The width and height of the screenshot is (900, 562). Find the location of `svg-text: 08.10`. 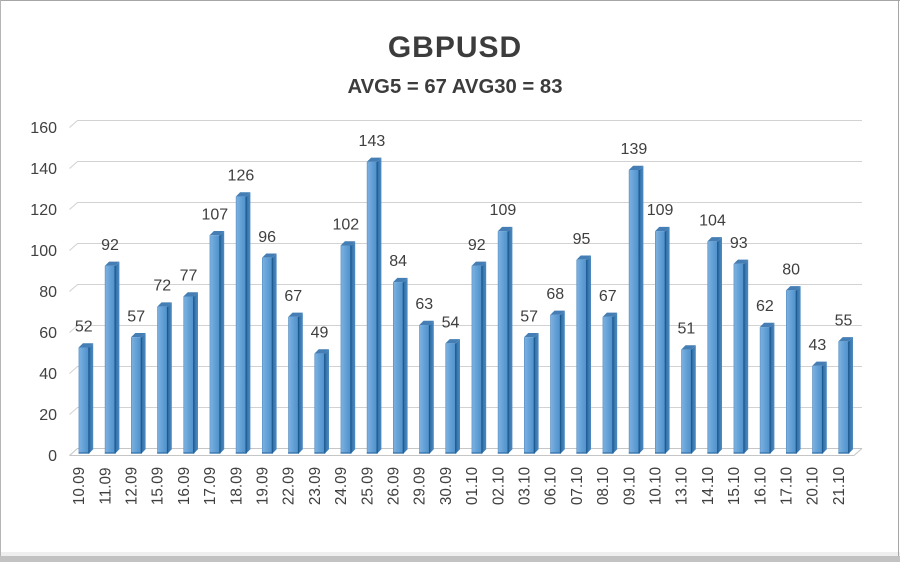

svg-text: 08.10 is located at coordinates (603, 486).